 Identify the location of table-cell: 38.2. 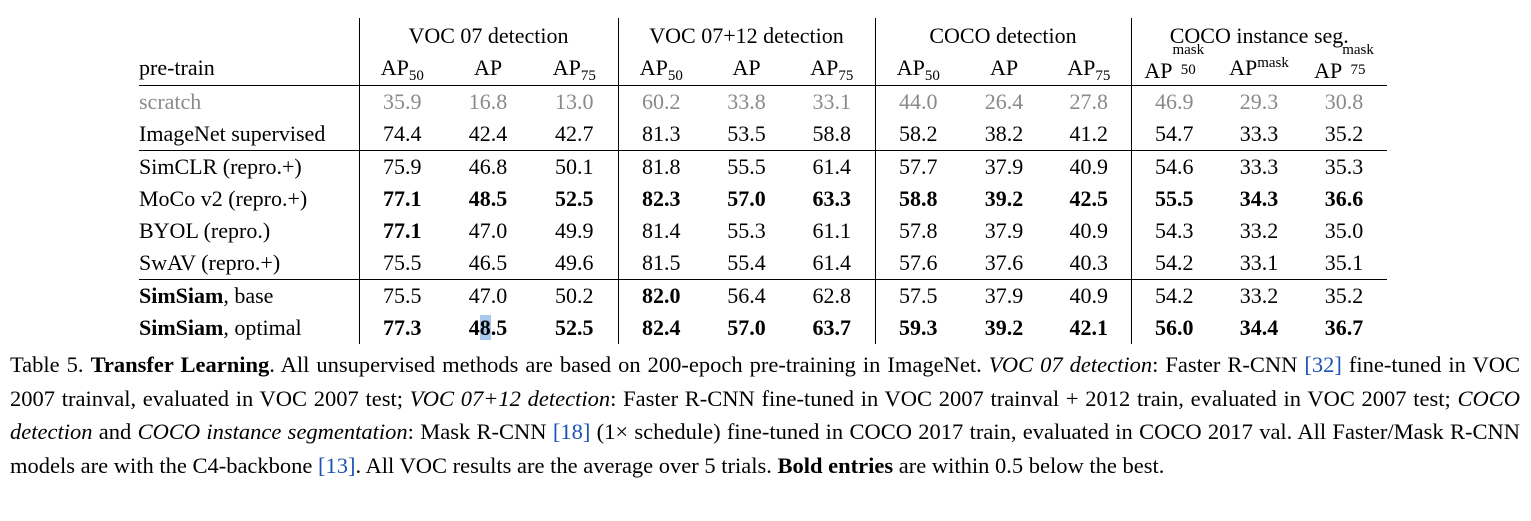
(1004, 133).